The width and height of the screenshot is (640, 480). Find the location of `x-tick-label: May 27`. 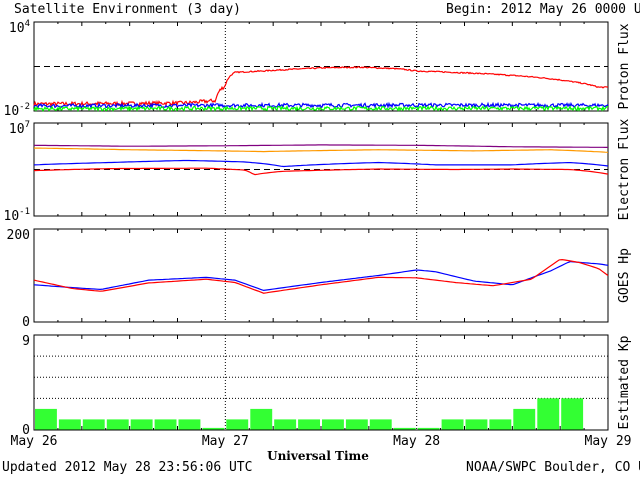

x-tick-label: May 27 is located at coordinates (225, 441).